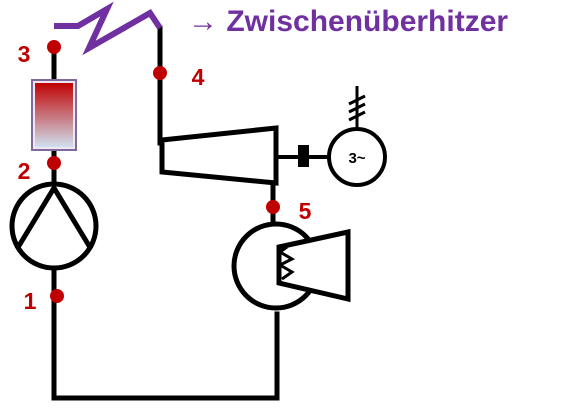 The image size is (583, 414). I want to click on turbine, so click(219, 155).